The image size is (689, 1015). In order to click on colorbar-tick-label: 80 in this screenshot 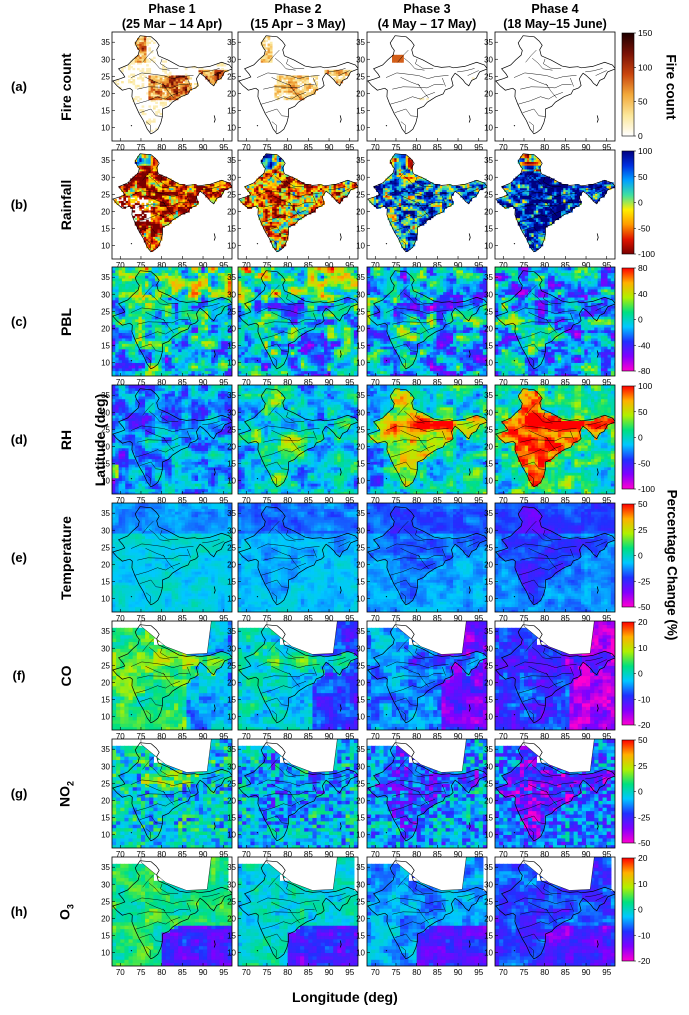, I will do `click(643, 268)`.